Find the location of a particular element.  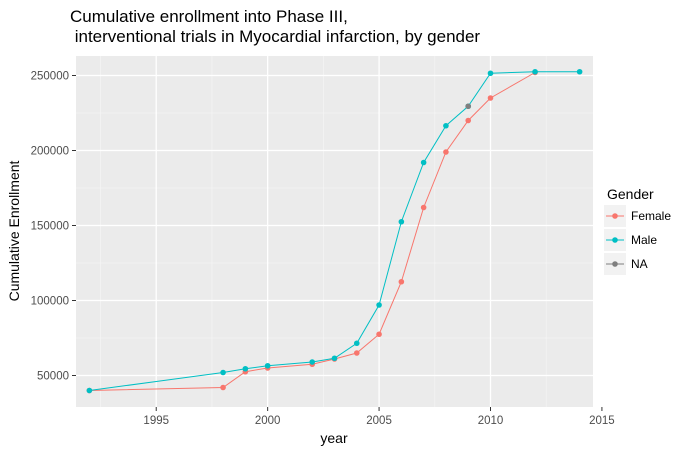

x-tick-label: 2015 is located at coordinates (602, 421).